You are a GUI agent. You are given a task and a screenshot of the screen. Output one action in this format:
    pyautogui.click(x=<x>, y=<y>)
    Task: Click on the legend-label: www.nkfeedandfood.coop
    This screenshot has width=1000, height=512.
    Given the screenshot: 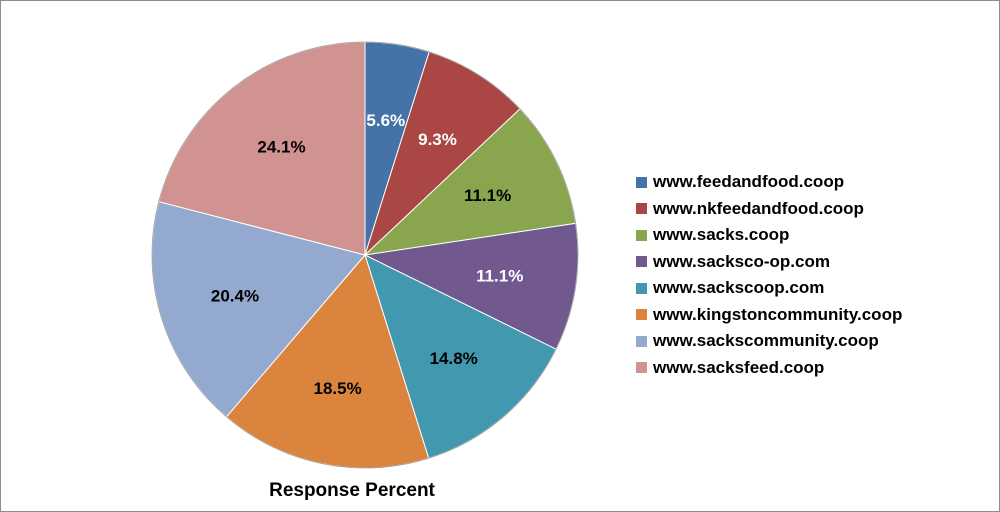 What is the action you would take?
    pyautogui.click(x=758, y=208)
    